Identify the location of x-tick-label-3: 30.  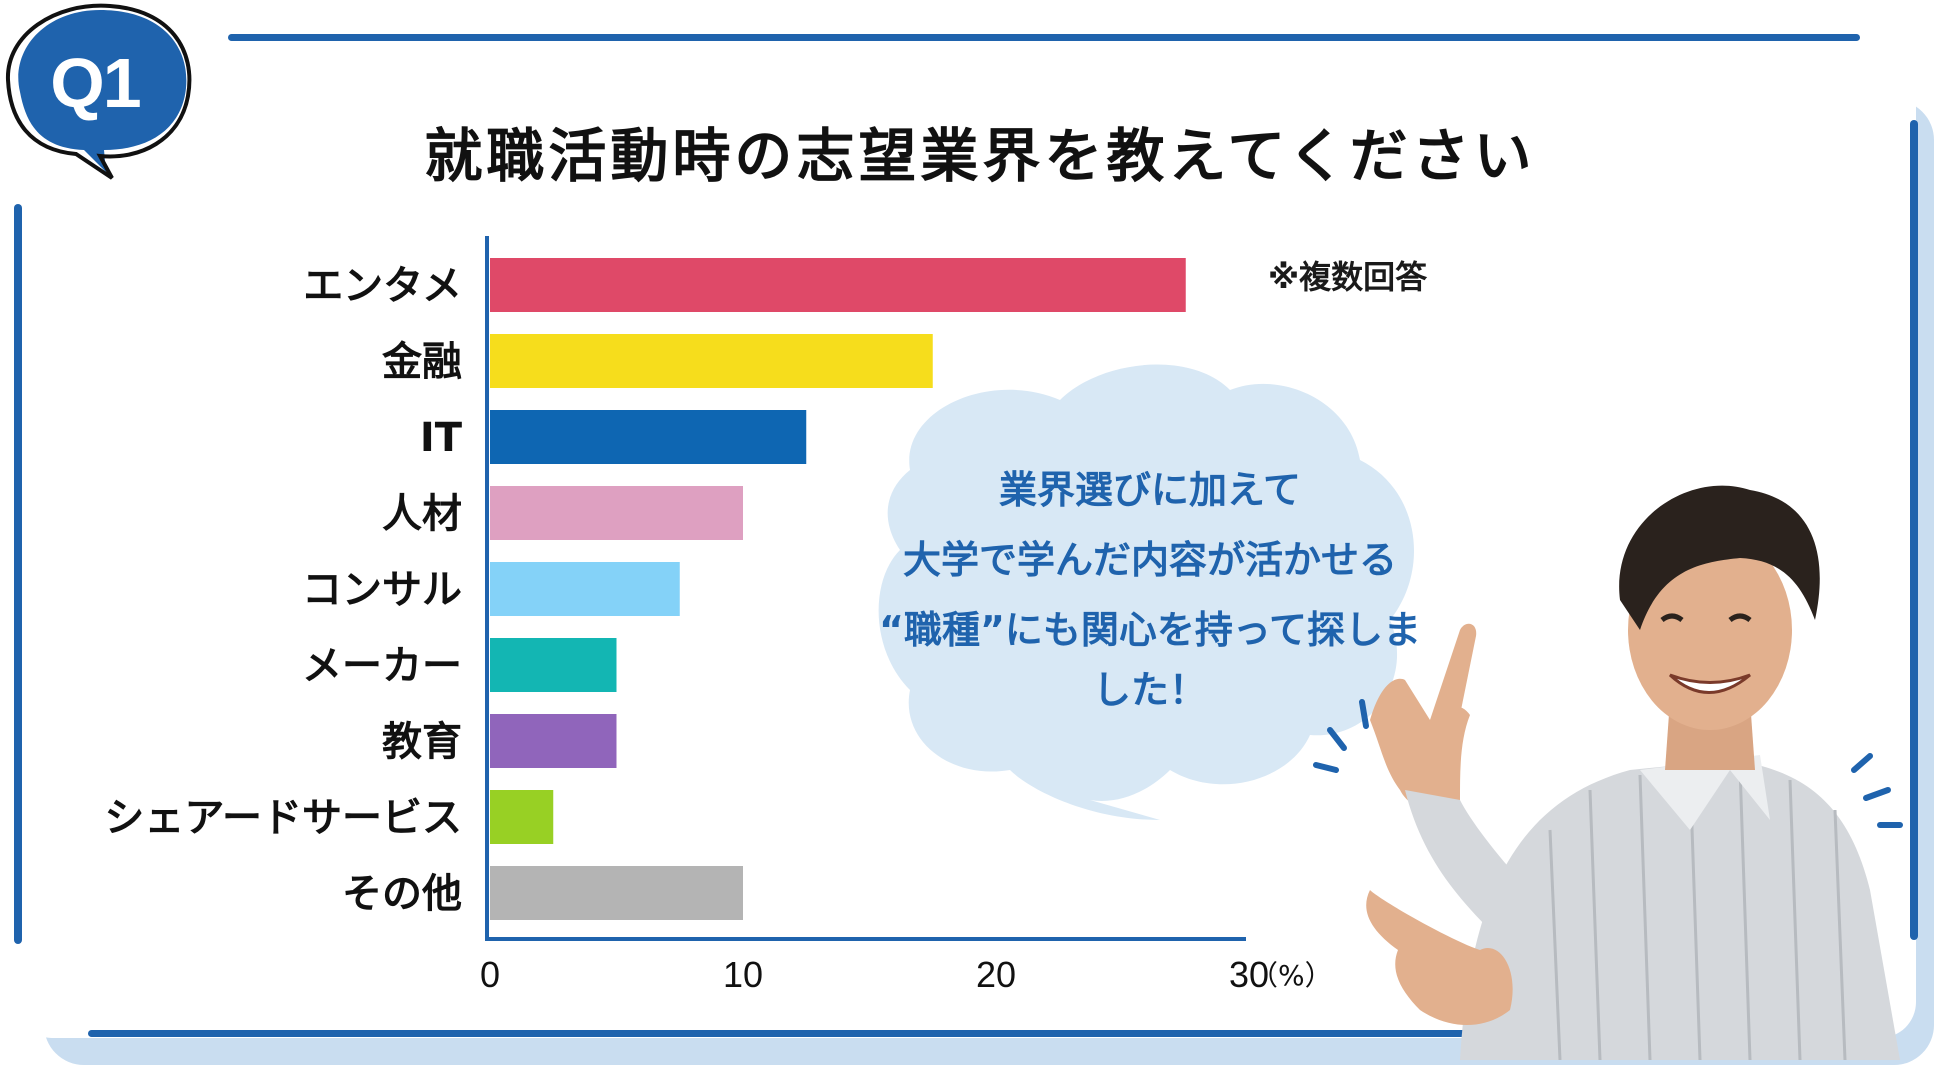
(1249, 974).